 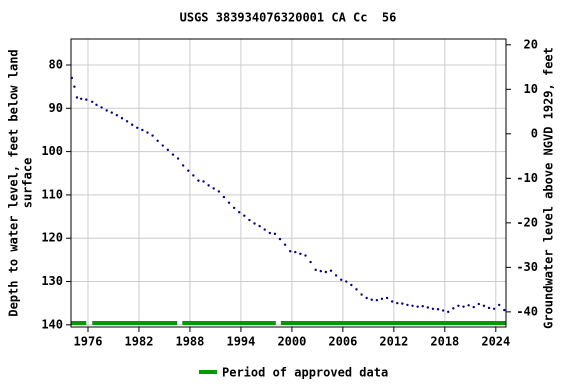 I want to click on x-tick-label: 2000, so click(x=291, y=342).